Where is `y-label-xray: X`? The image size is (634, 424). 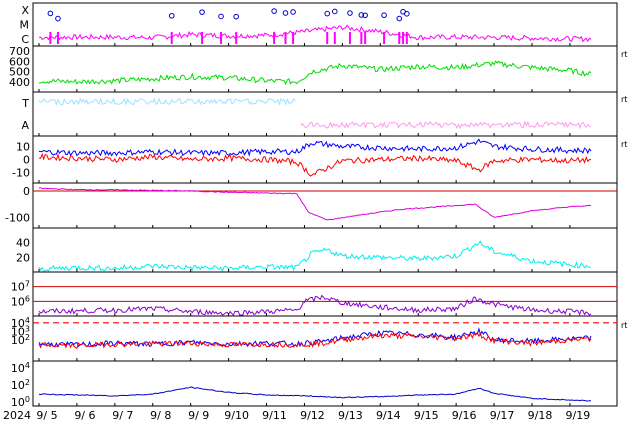 y-label-xray: X is located at coordinates (25, 10).